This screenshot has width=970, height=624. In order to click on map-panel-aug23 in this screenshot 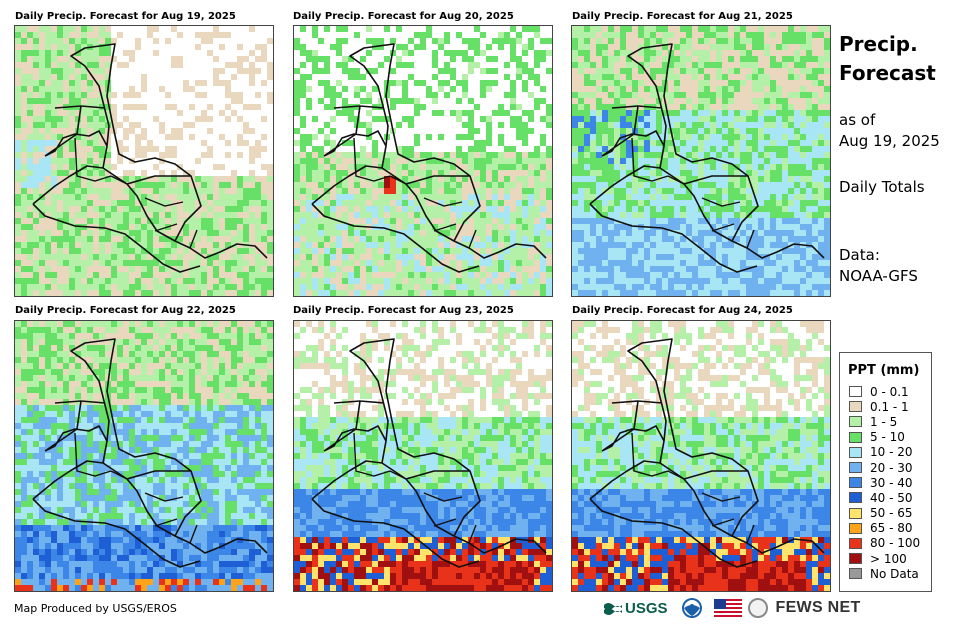, I will do `click(423, 456)`.